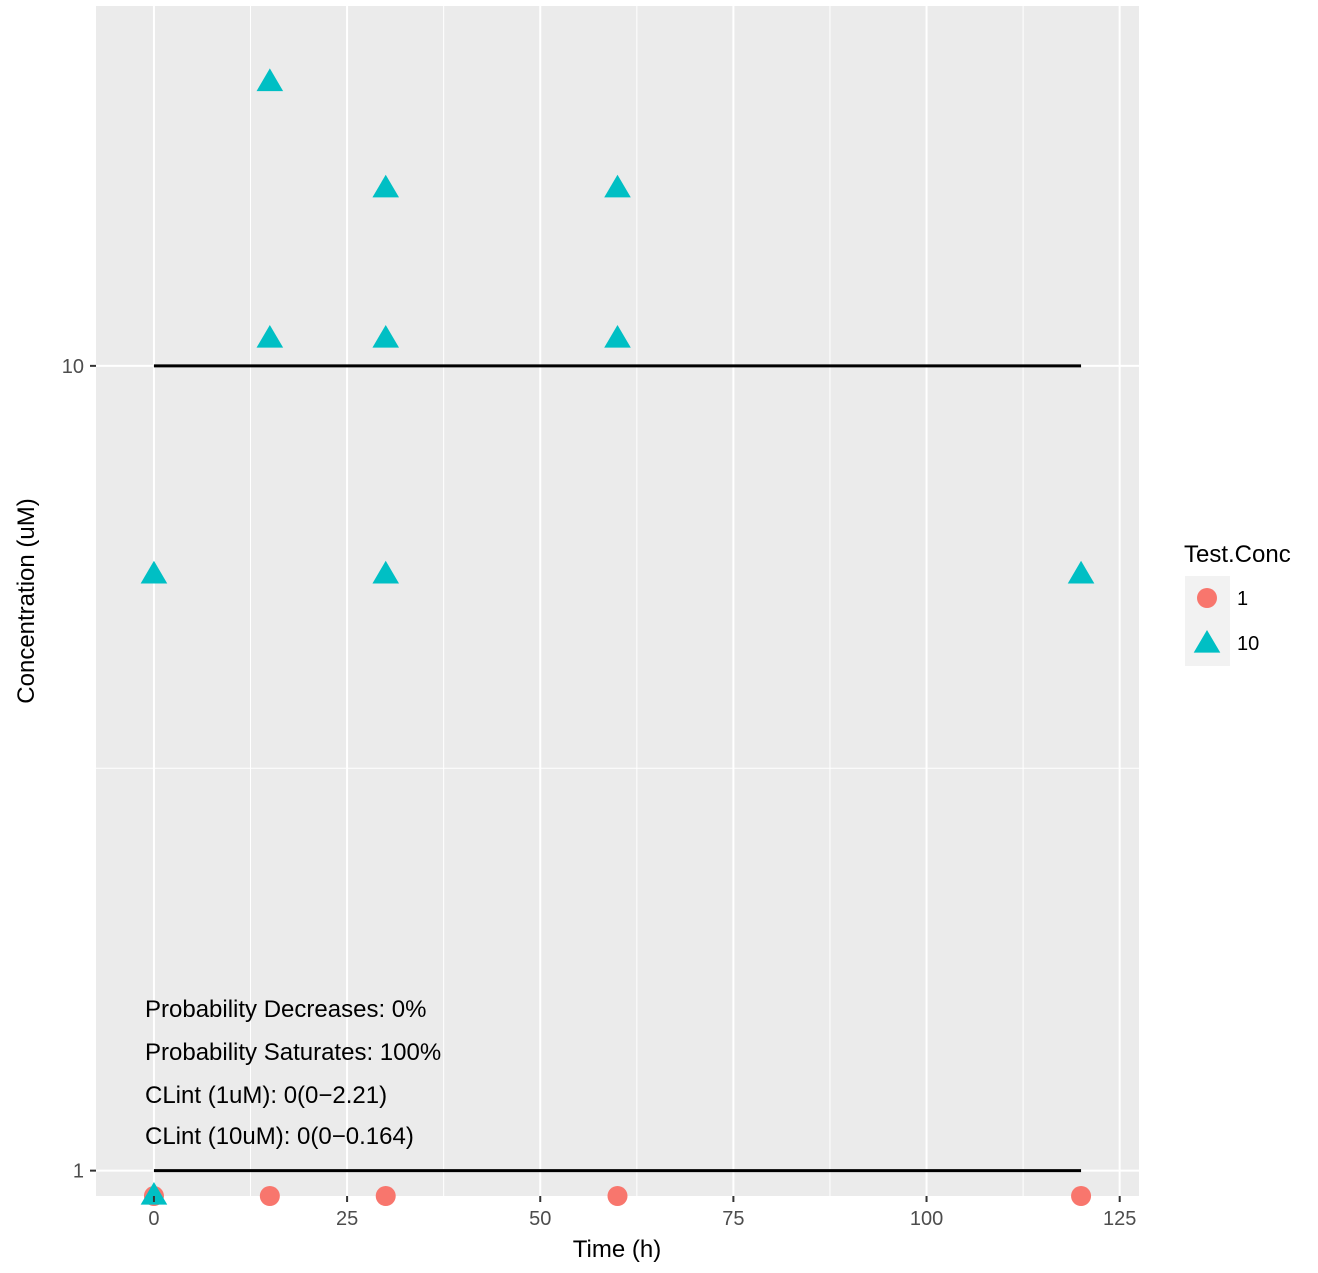 The image size is (1318, 1273). Describe the element at coordinates (1242, 599) in the screenshot. I see `legend-label-1: 1` at that location.